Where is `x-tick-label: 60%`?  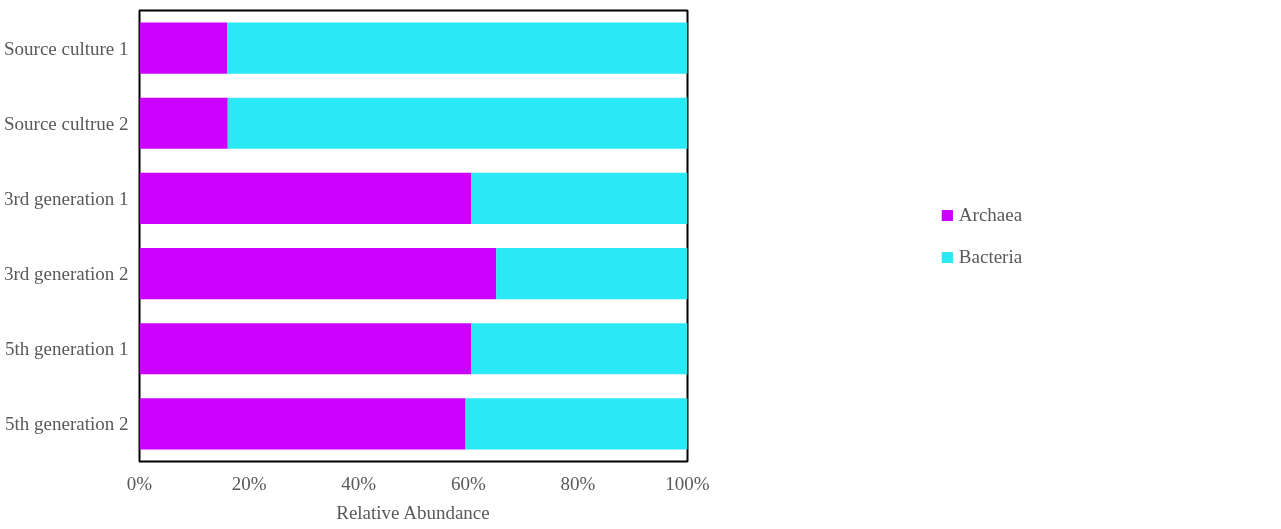
x-tick-label: 60% is located at coordinates (468, 483).